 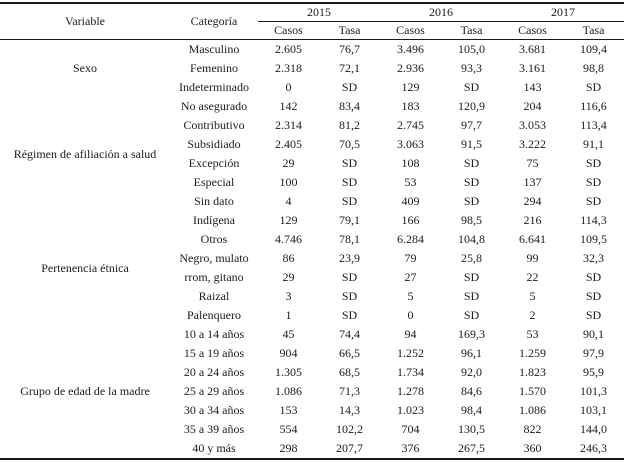 I want to click on cell-value: 92,0, so click(x=471, y=372).